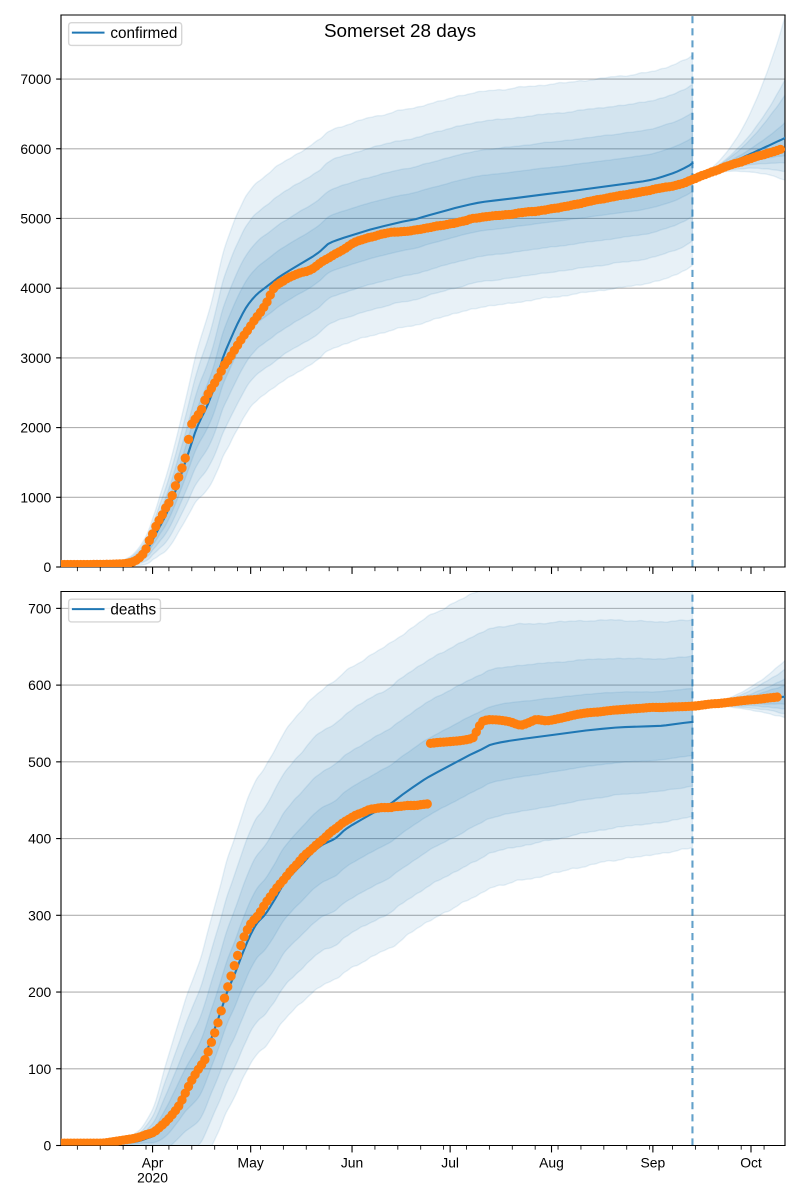  Describe the element at coordinates (152, 1177) in the screenshot. I see `svg-text: 2020` at that location.